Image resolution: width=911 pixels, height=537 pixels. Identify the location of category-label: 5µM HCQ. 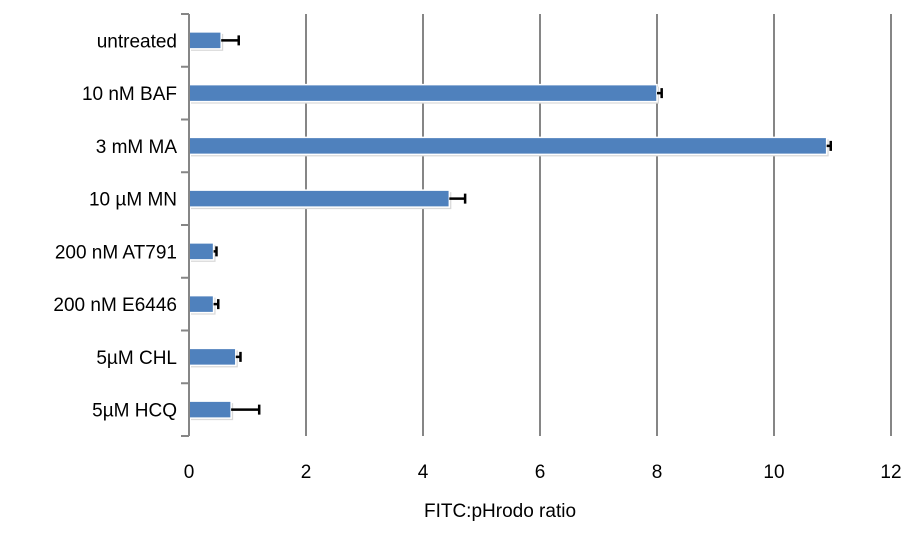
(134, 411).